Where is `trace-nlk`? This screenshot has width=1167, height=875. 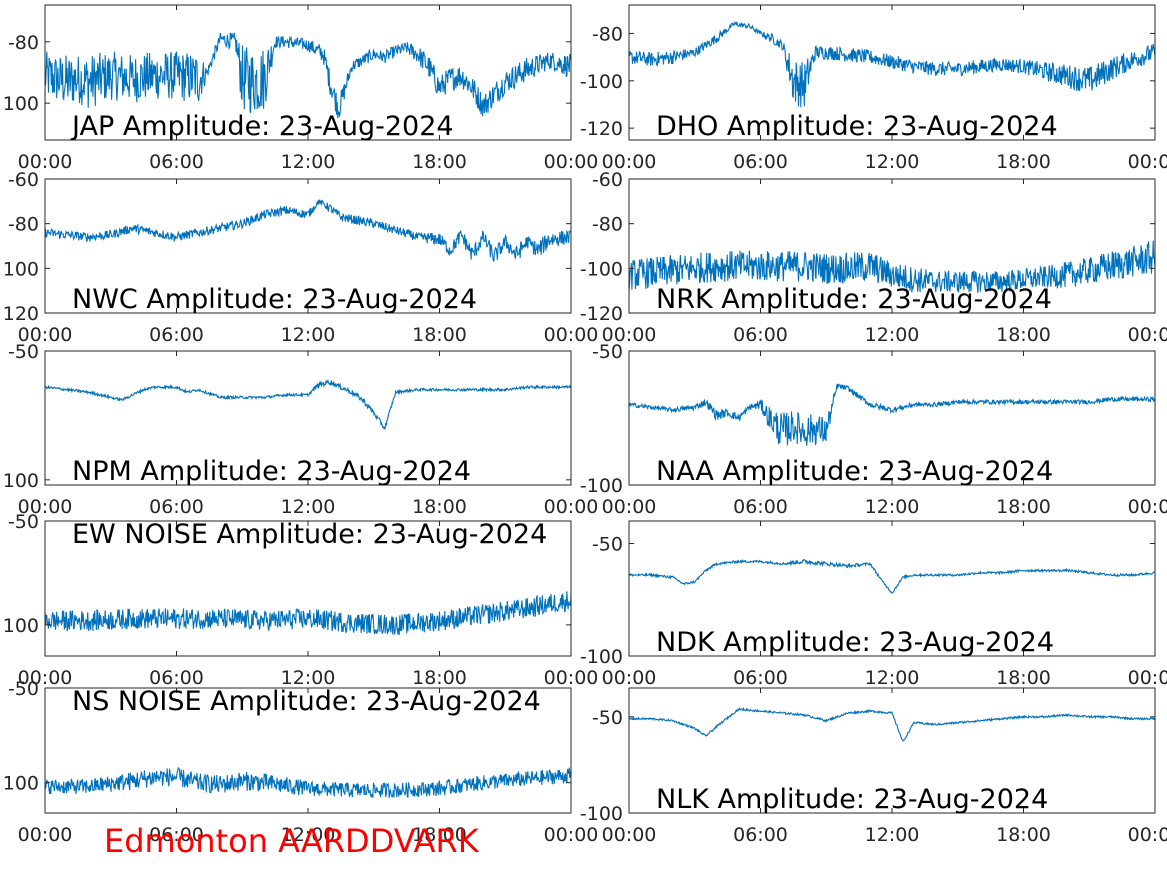 trace-nlk is located at coordinates (892, 725).